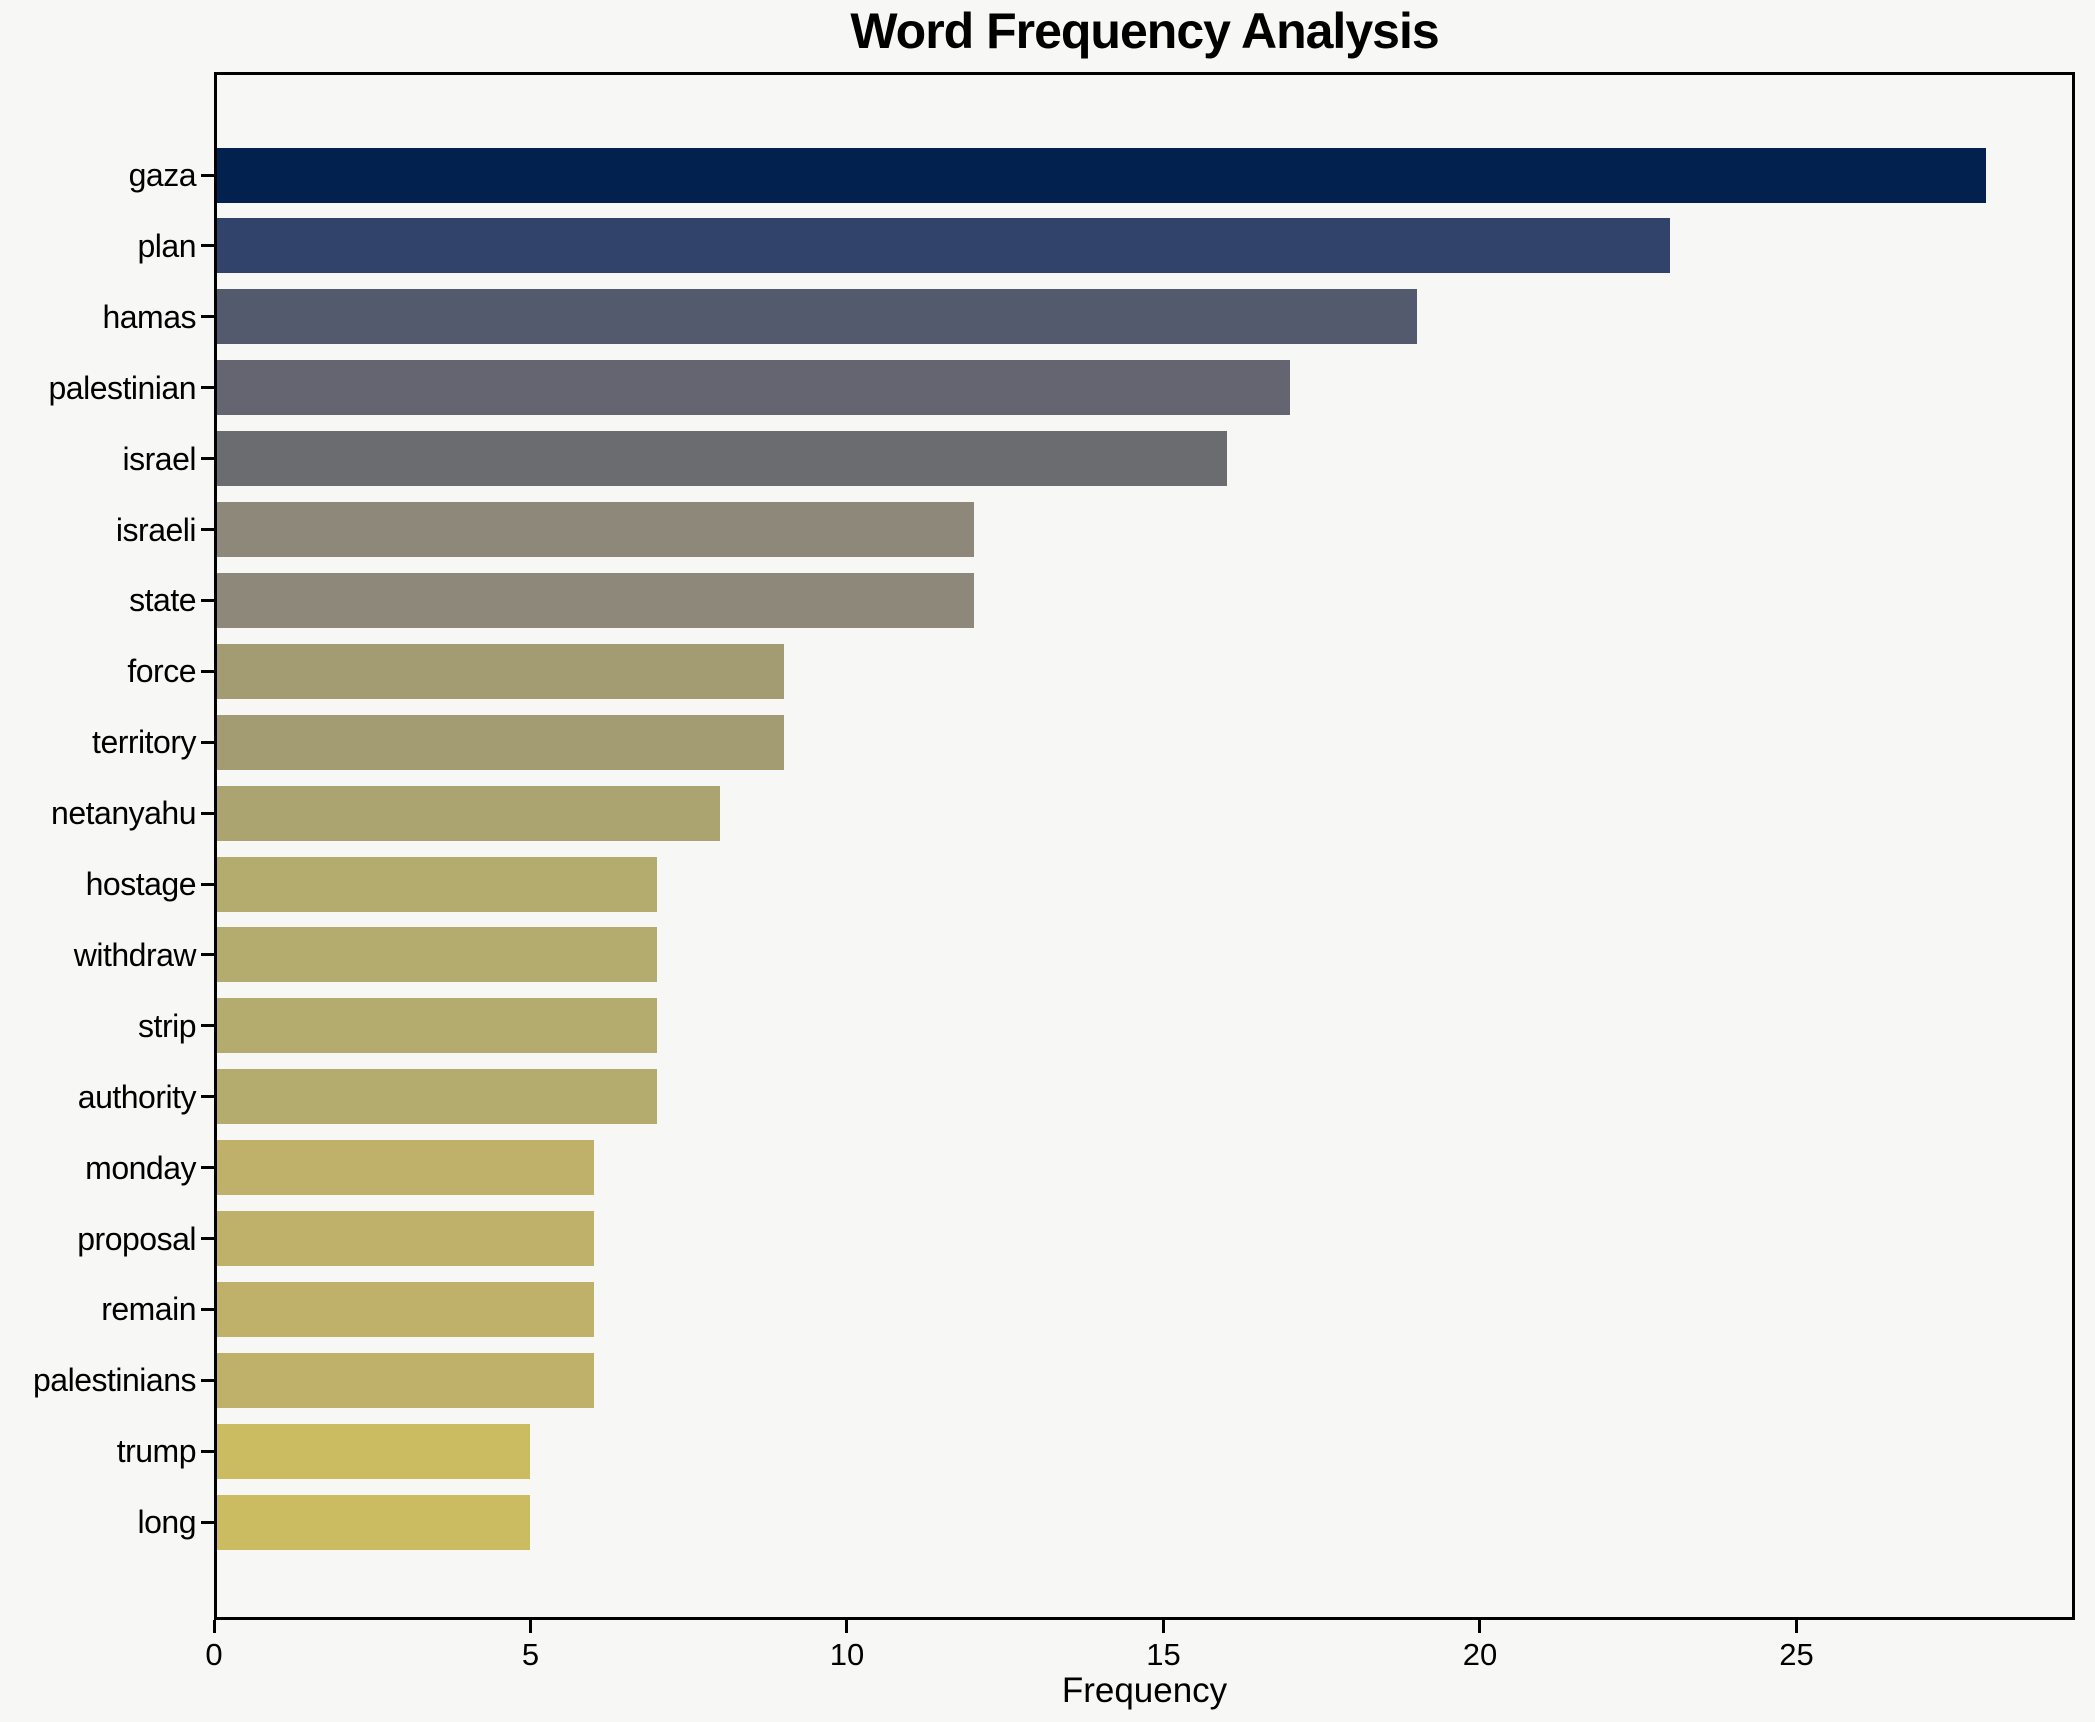  I want to click on bar-remain, so click(404, 1309).